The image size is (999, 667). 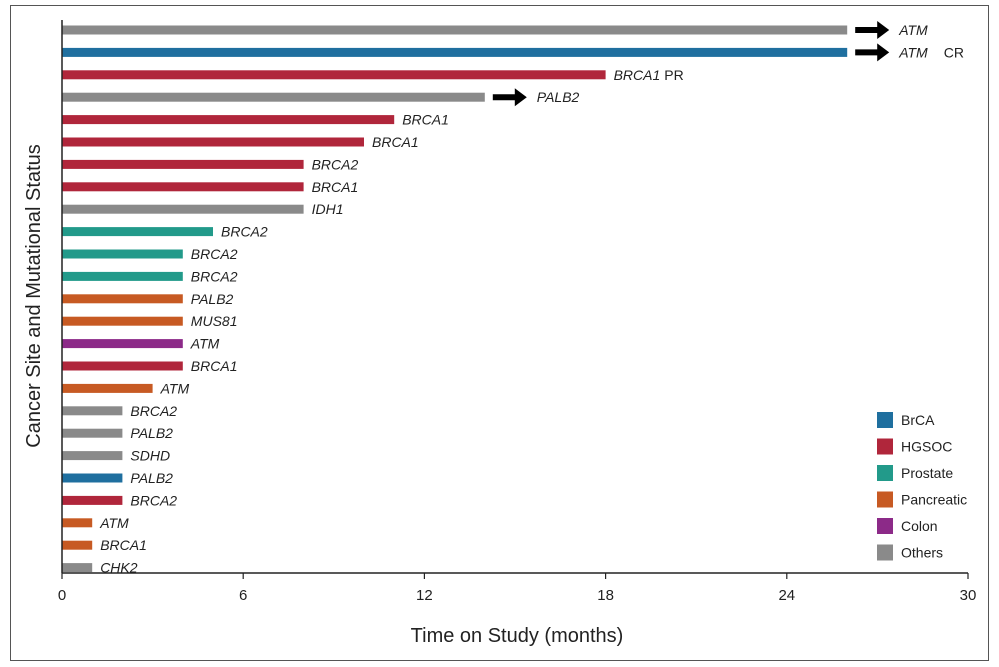 I want to click on gene-label: IDH1, so click(x=328, y=209).